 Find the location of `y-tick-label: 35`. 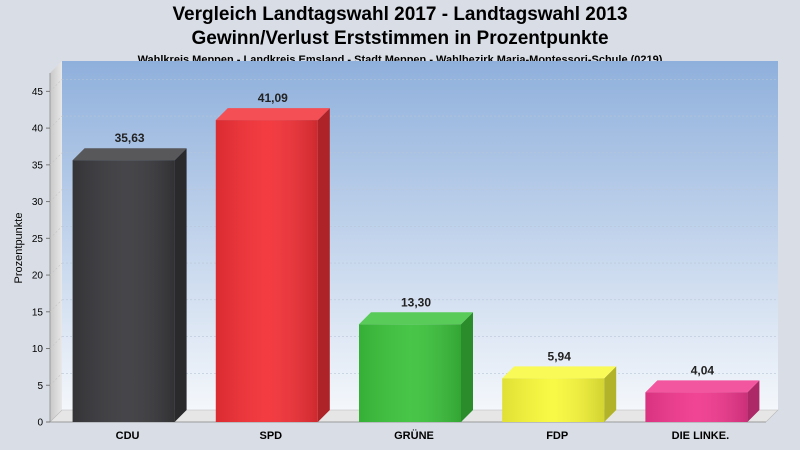

y-tick-label: 35 is located at coordinates (38, 165).